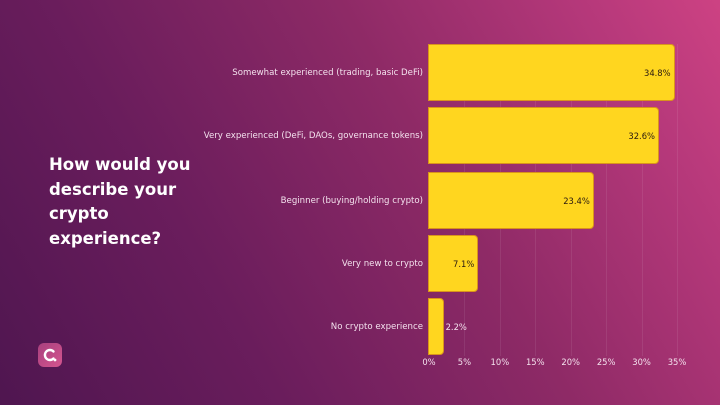  I want to click on x-tick-label: 25%, so click(606, 362).